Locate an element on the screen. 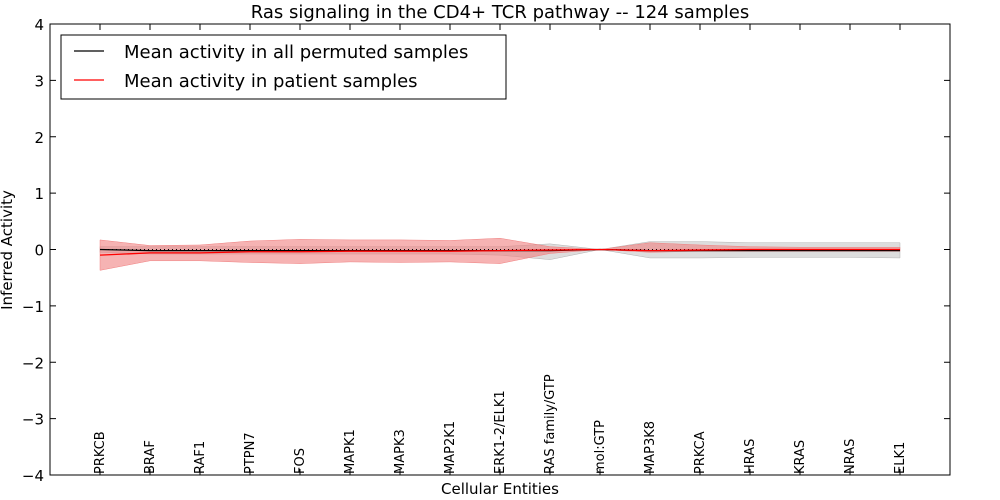 This screenshot has height=500, width=1000. x-tick-label: KRAS is located at coordinates (800, 457).